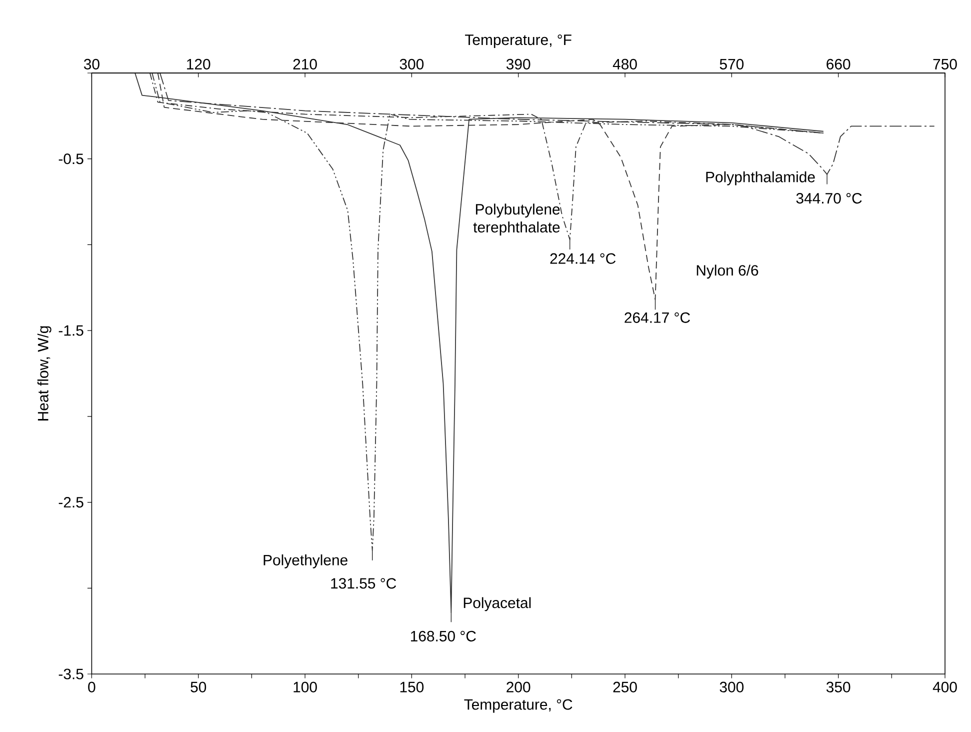 Image resolution: width=971 pixels, height=732 pixels. I want to click on annotation: 264.17 °C, so click(657, 317).